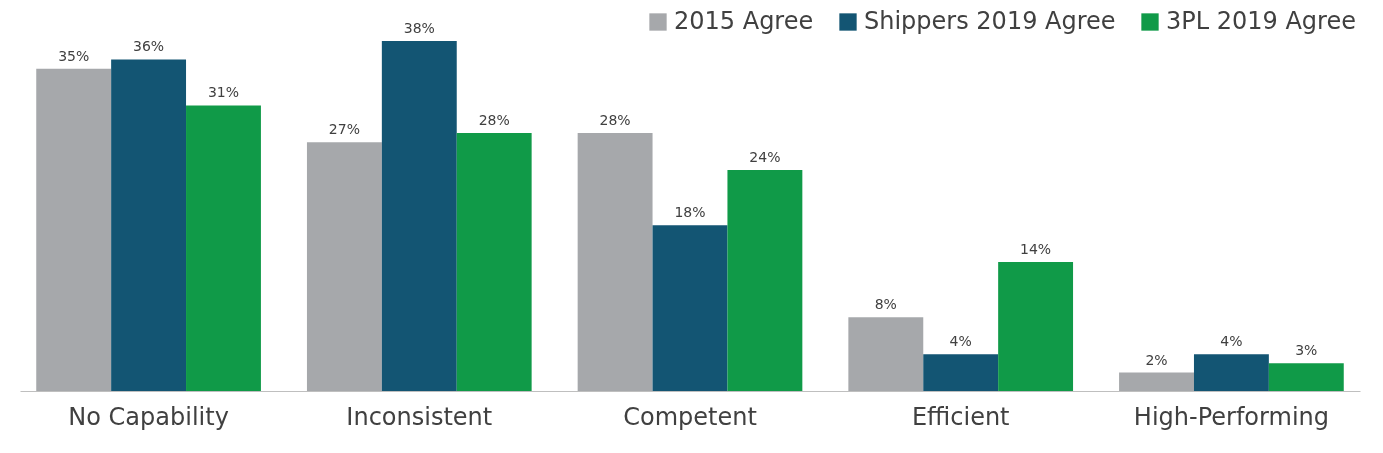 This screenshot has height=453, width=1383. I want to click on x-tick-label: High-Performing, so click(1231, 416).